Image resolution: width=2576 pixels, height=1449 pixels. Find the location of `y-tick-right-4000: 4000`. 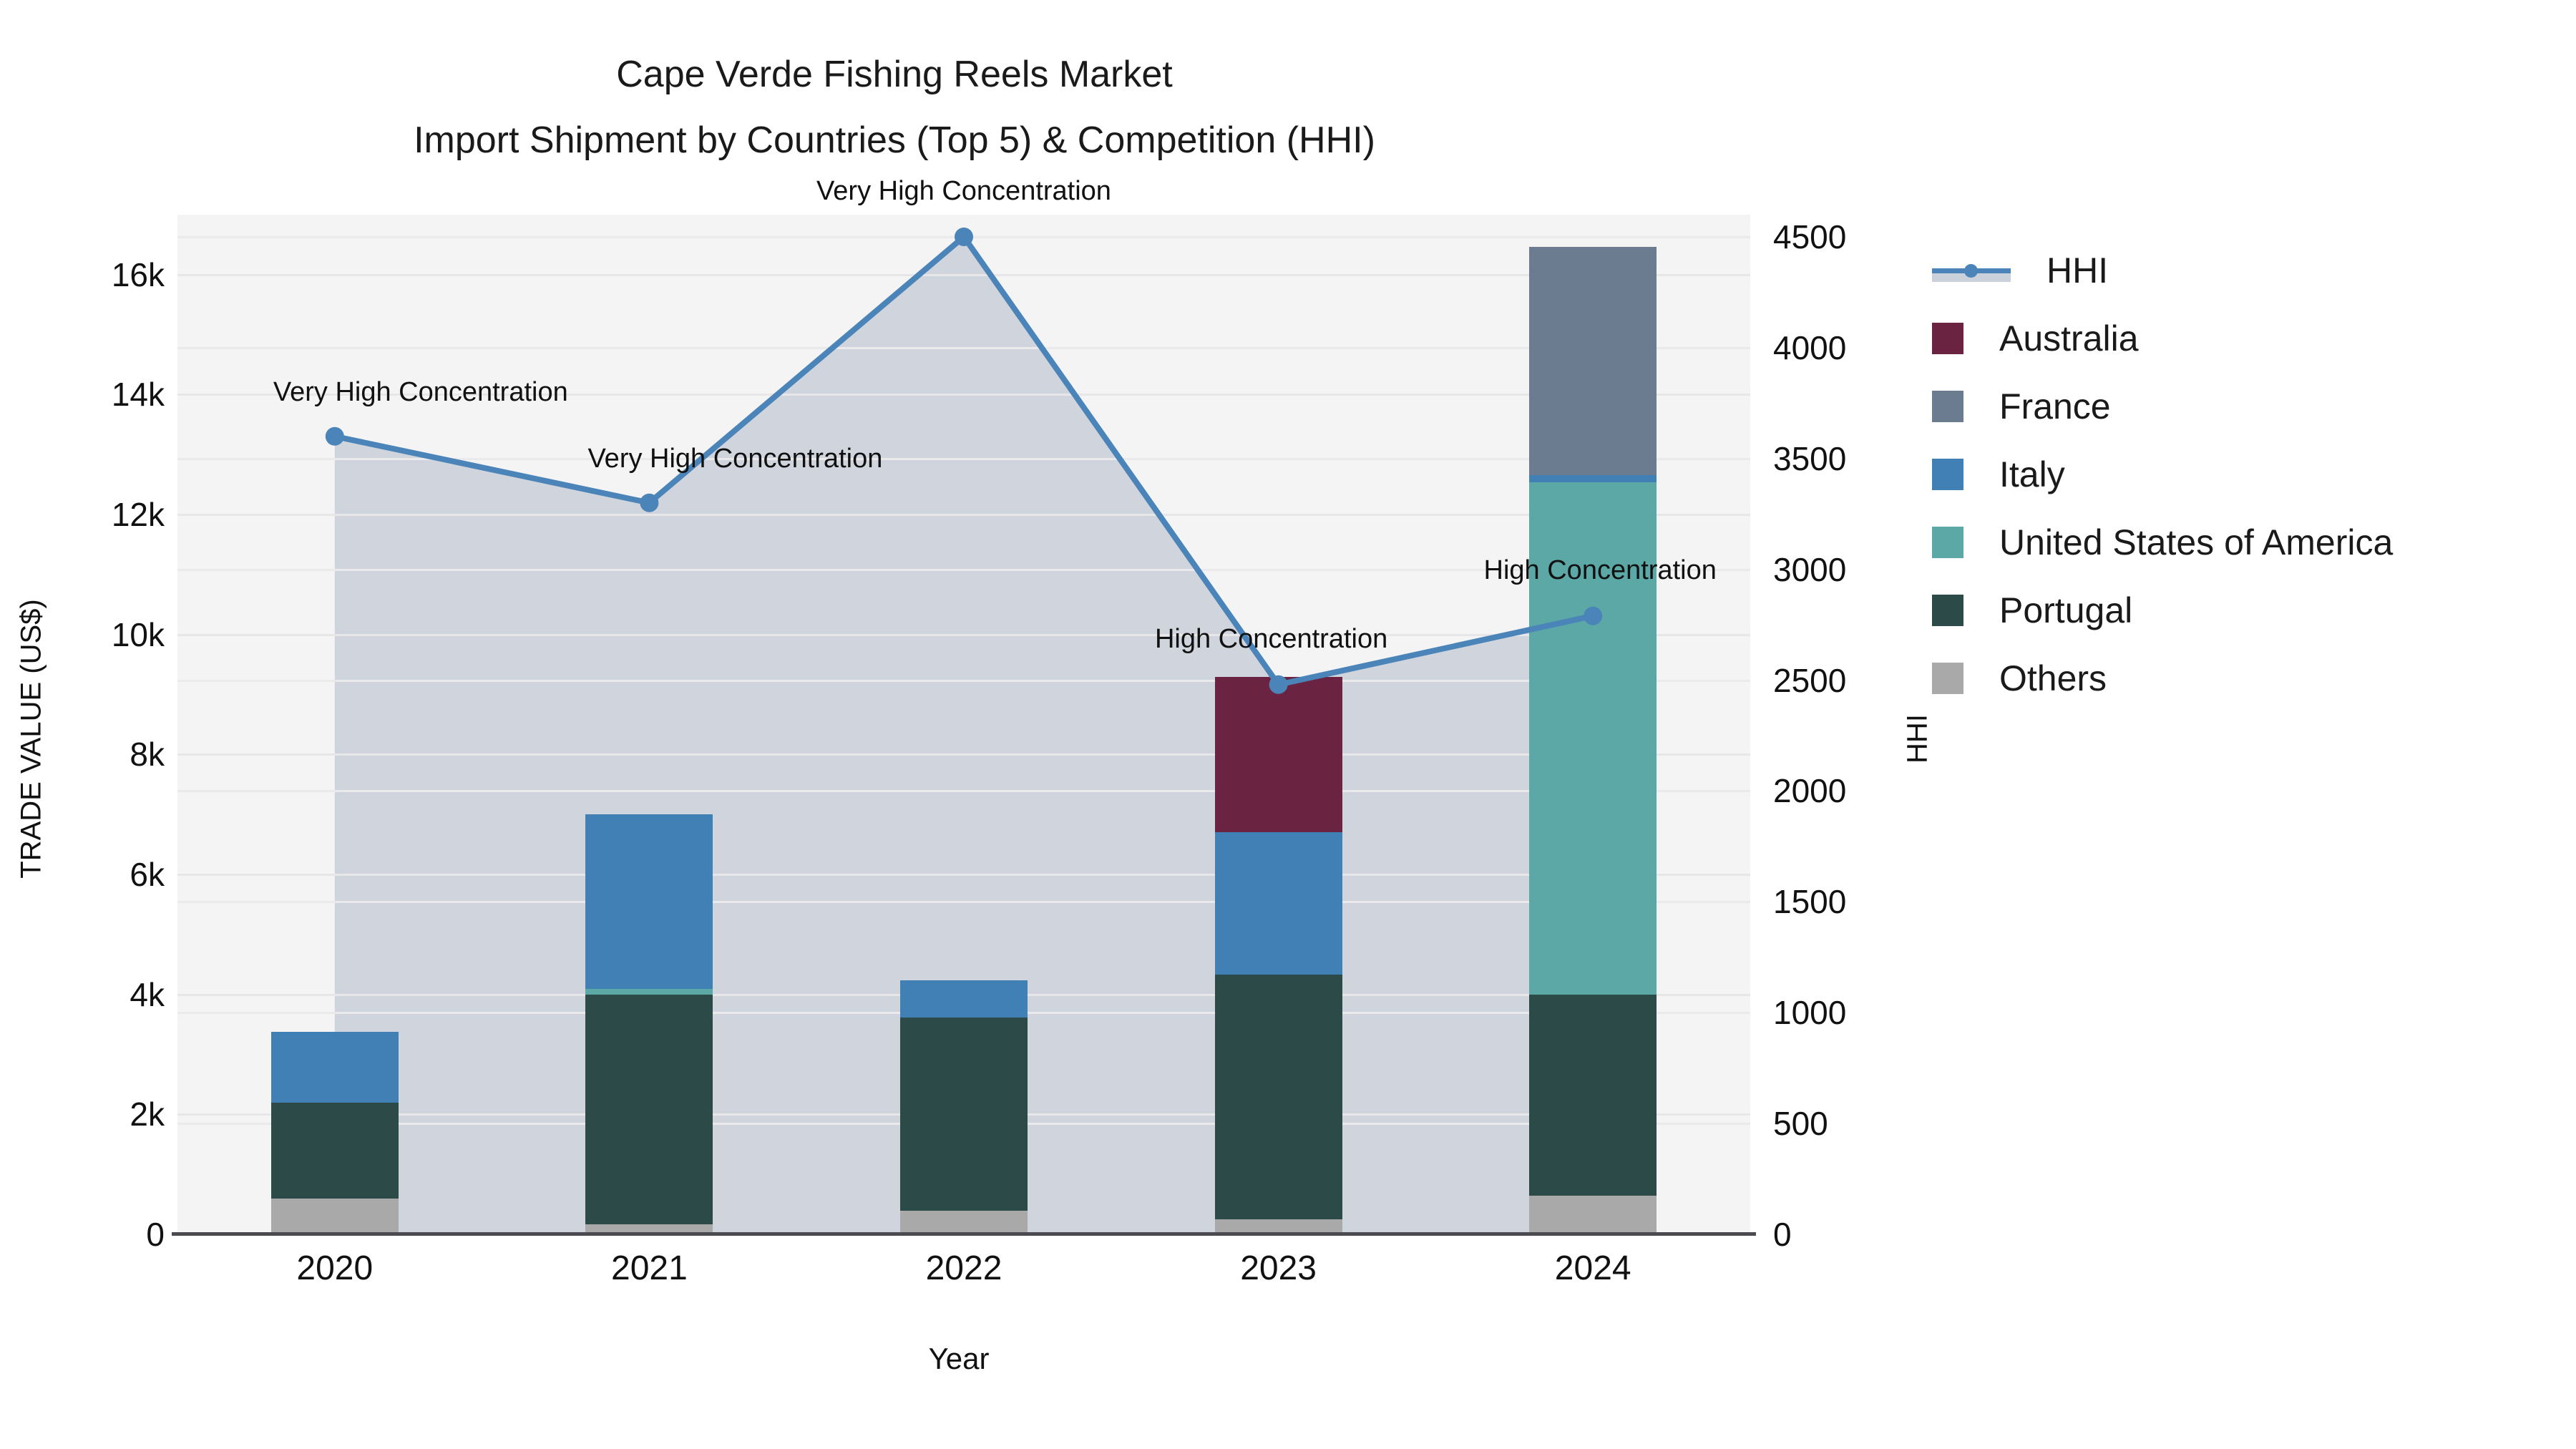

y-tick-right-4000: 4000 is located at coordinates (1810, 347).